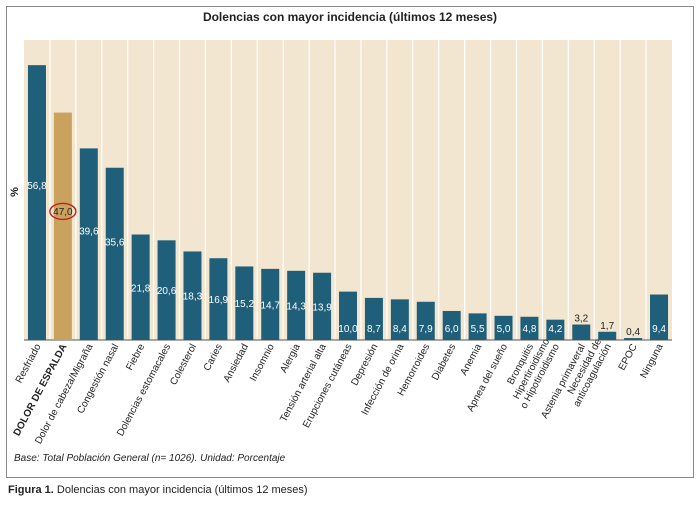 This screenshot has height=506, width=700. I want to click on bar-value-label: 1,7, so click(607, 326).